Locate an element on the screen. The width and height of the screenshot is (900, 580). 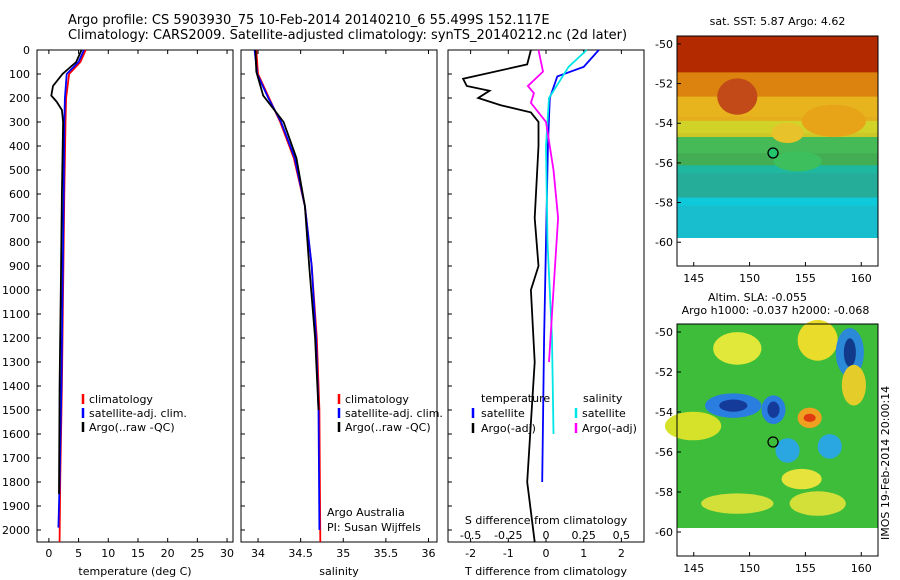
difference-legend-label: satellite is located at coordinates (604, 413).